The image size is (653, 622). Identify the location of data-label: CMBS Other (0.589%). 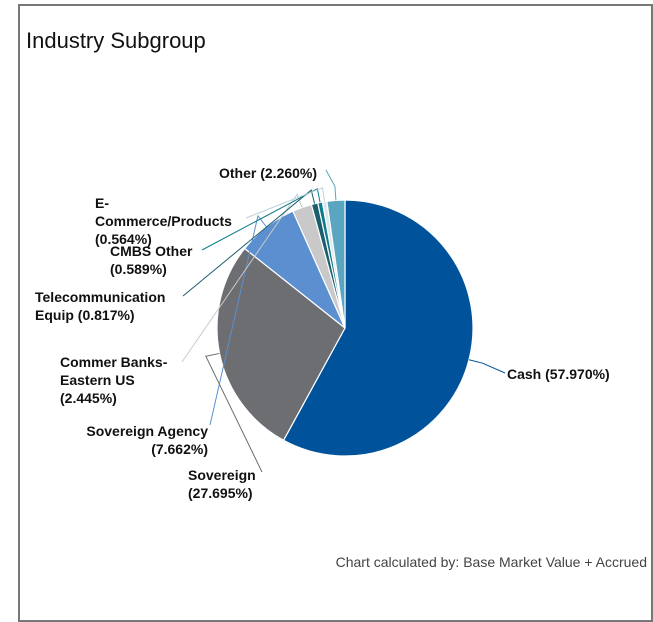
(160, 260).